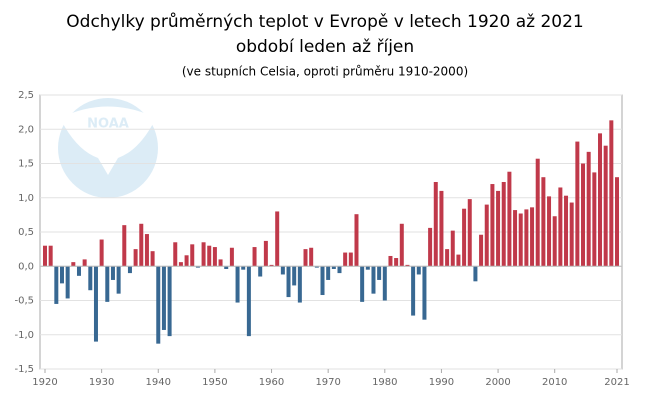 This screenshot has width=650, height=400. I want to click on x-tick-label: 1990, so click(441, 382).